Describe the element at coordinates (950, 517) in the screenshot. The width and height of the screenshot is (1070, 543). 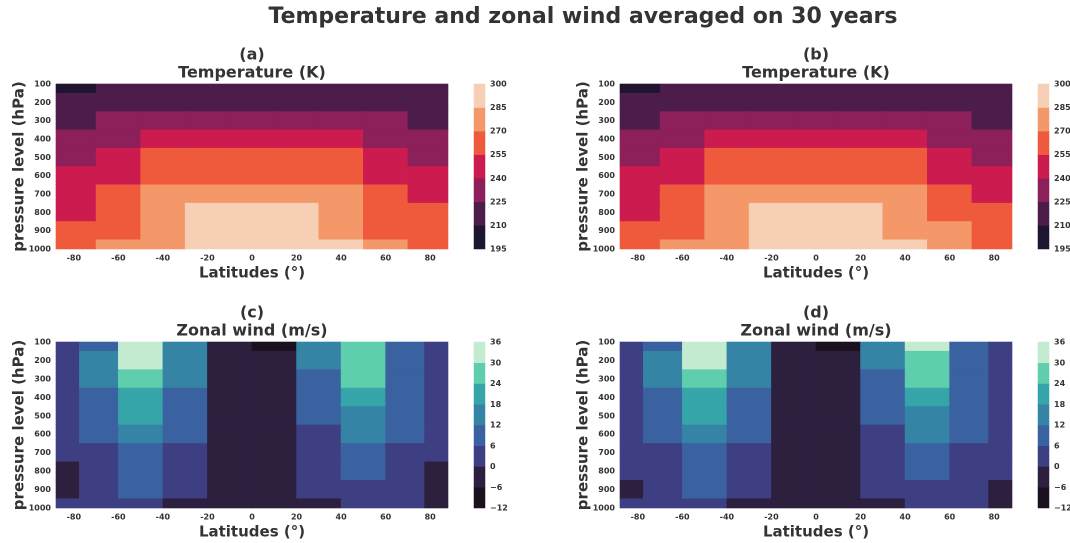
I see `x-tick-label: 60` at that location.